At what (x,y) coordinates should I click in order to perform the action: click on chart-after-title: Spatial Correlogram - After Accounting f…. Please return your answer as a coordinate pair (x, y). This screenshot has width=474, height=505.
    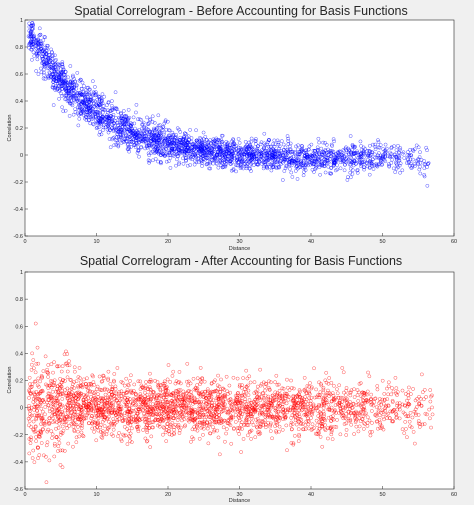
    Looking at the image, I should click on (241, 261).